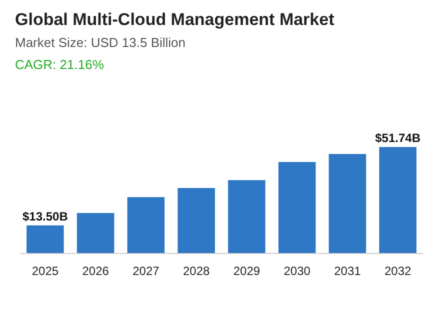  What do you see at coordinates (45, 271) in the screenshot?
I see `x-tick-label: 2025` at bounding box center [45, 271].